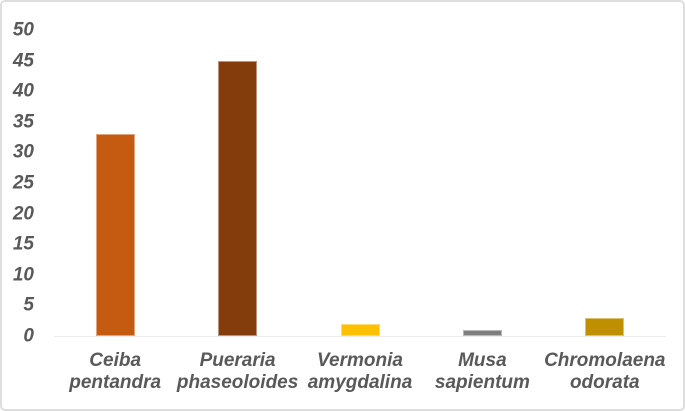 This screenshot has height=411, width=685. Describe the element at coordinates (482, 382) in the screenshot. I see `x-label-line-2: sapientum` at that location.